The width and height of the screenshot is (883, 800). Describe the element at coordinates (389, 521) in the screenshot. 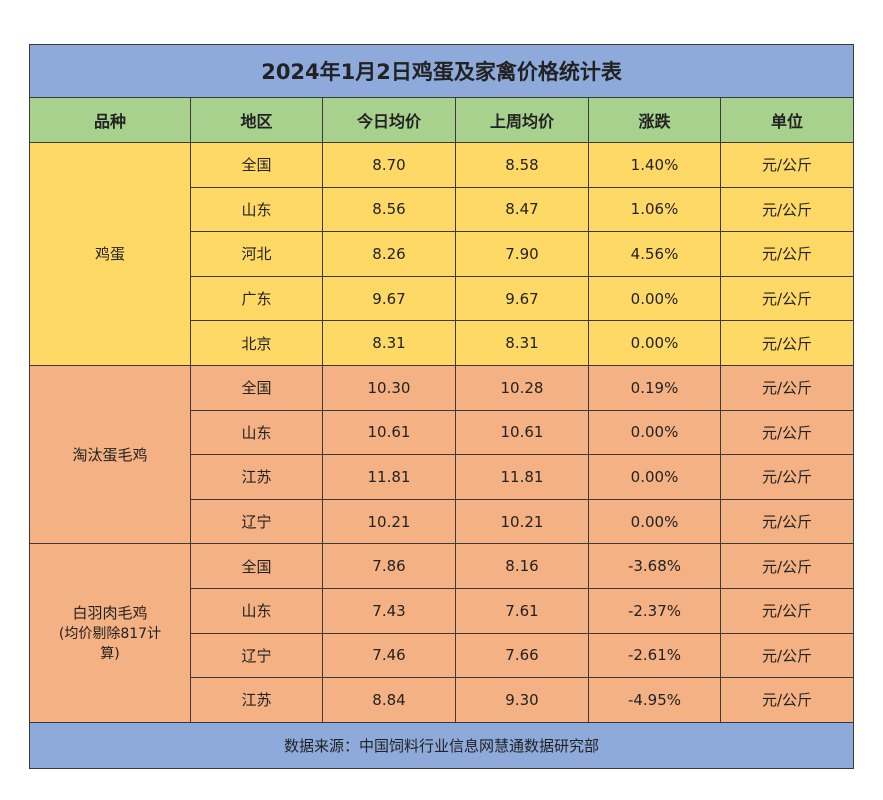

I see `today-price-cell: 10.21` at that location.